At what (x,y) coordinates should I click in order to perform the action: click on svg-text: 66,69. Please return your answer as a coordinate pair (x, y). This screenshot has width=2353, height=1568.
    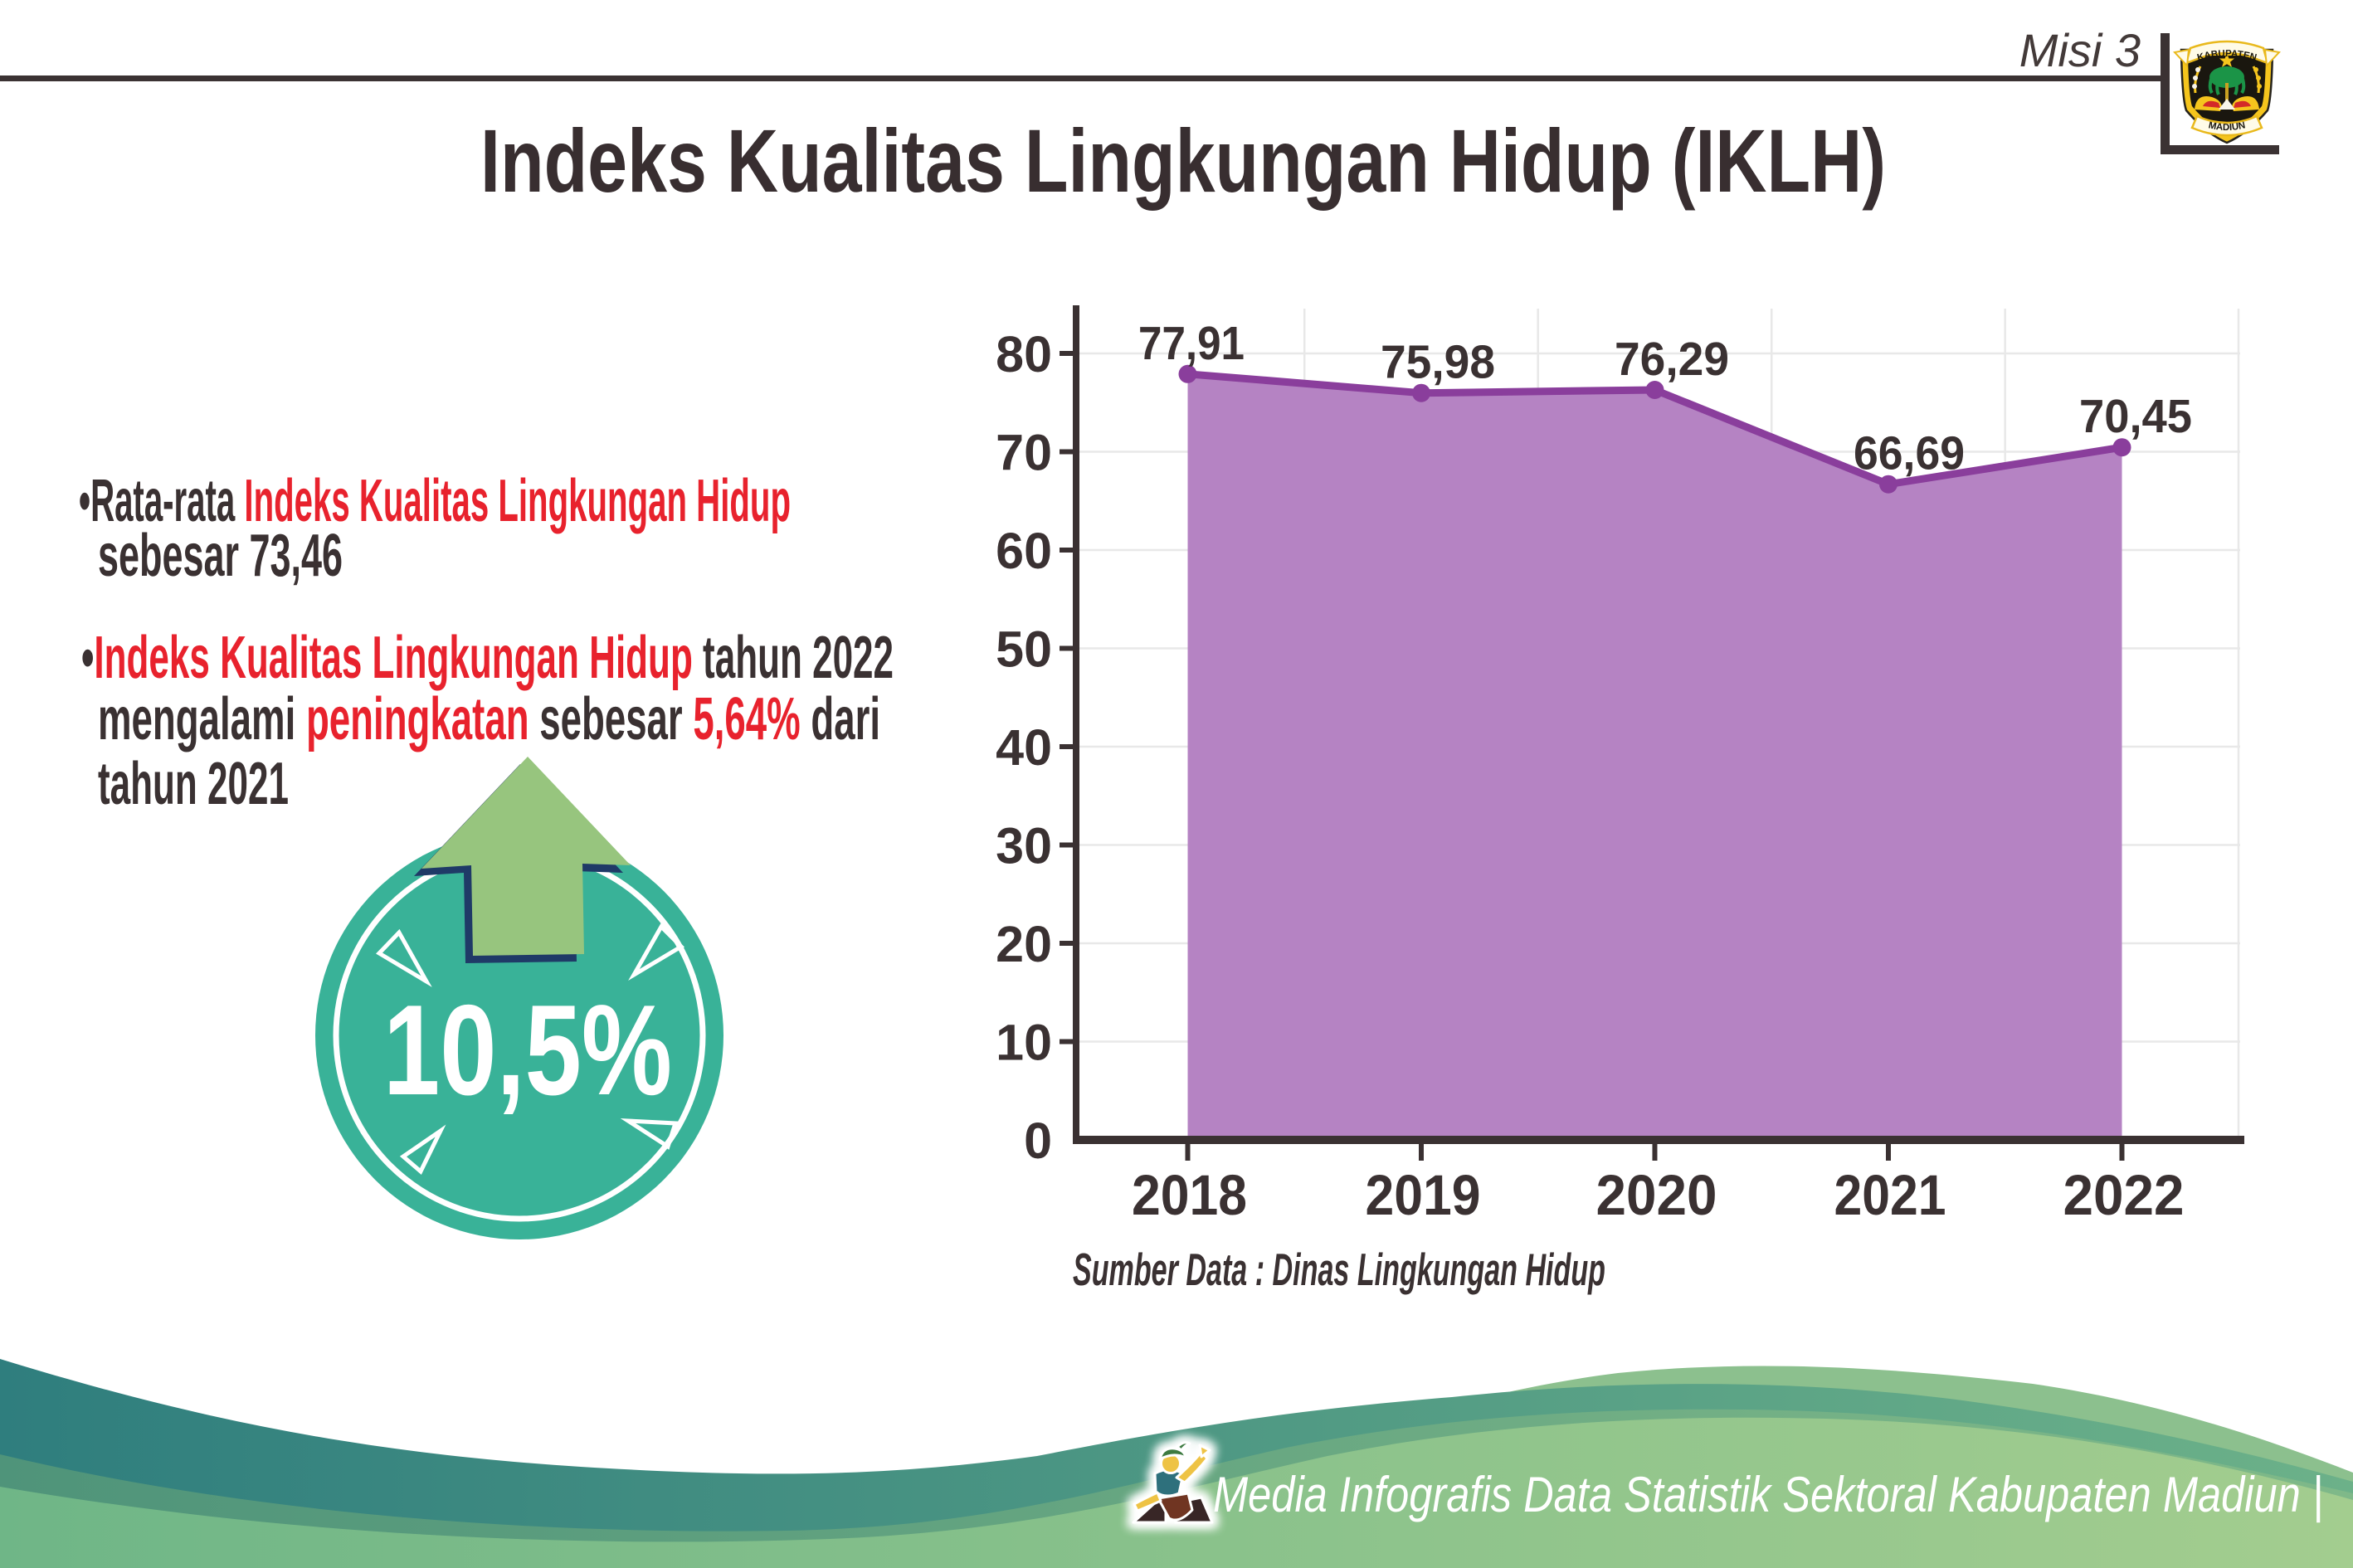
    Looking at the image, I should click on (1909, 453).